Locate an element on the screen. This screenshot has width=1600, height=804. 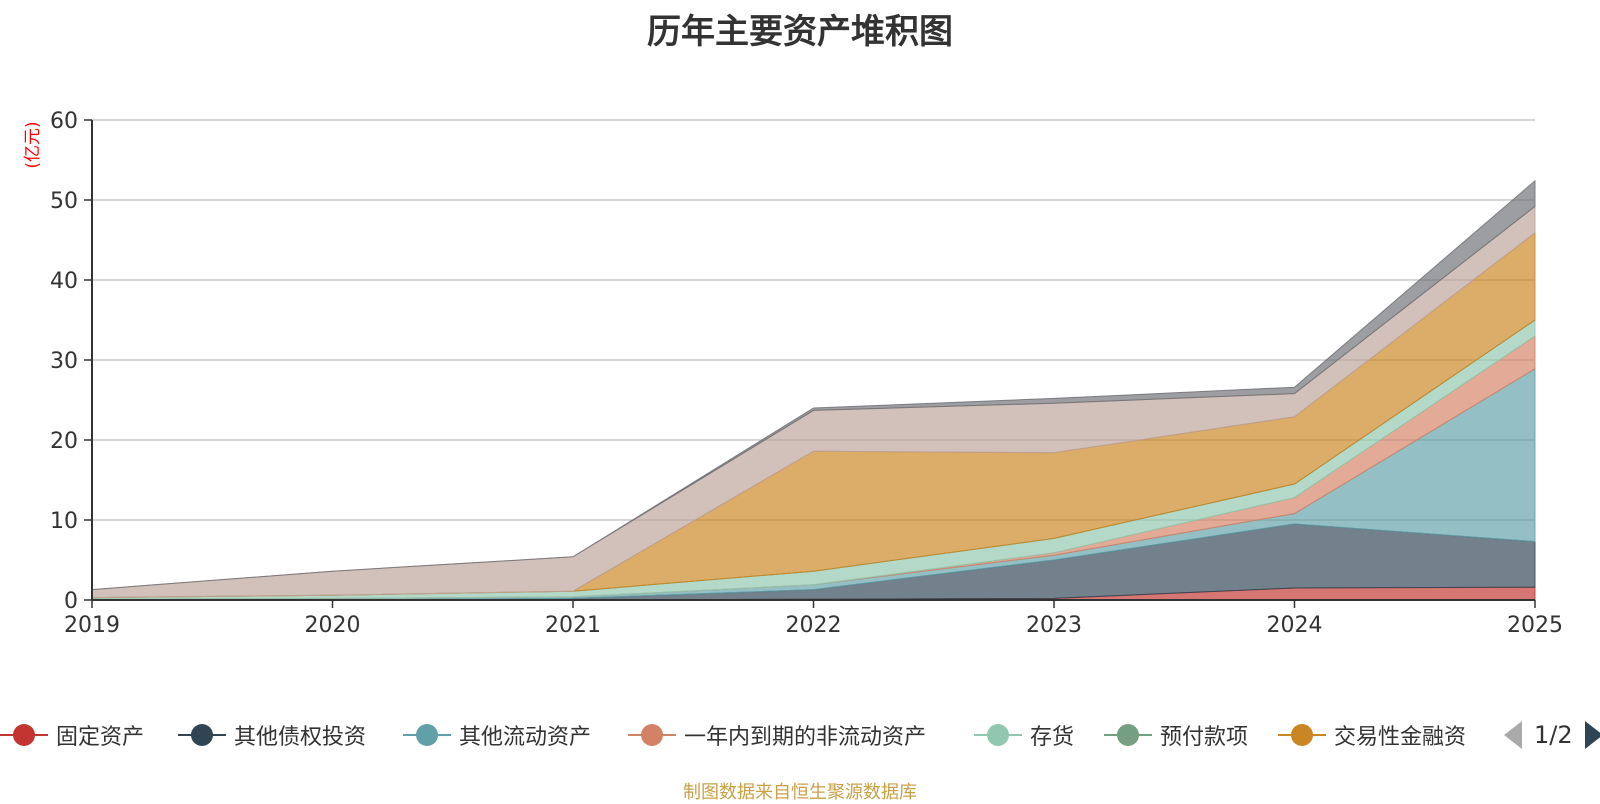
legend: 固定资产 其他债权投资 其他流动资产 一年内到期的非流动资产 存货 预付款项 交易性金融资 is located at coordinates (800, 735).